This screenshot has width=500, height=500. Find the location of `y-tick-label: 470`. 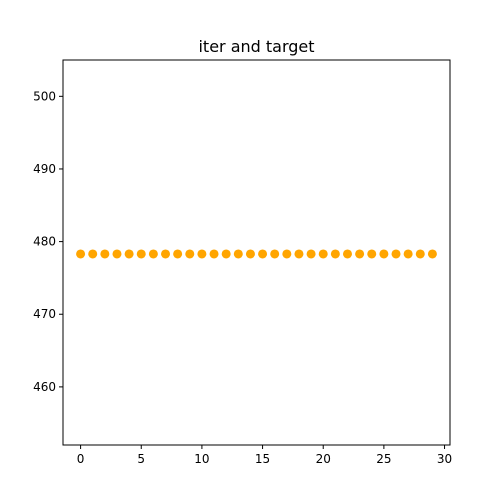

y-tick-label: 470 is located at coordinates (44, 314).